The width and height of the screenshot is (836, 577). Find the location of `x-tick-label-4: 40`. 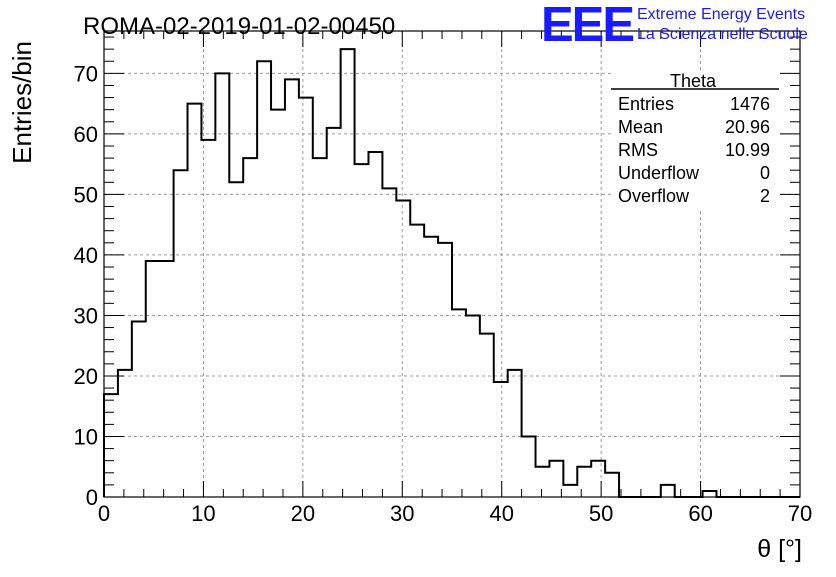

x-tick-label-4: 40 is located at coordinates (501, 513).